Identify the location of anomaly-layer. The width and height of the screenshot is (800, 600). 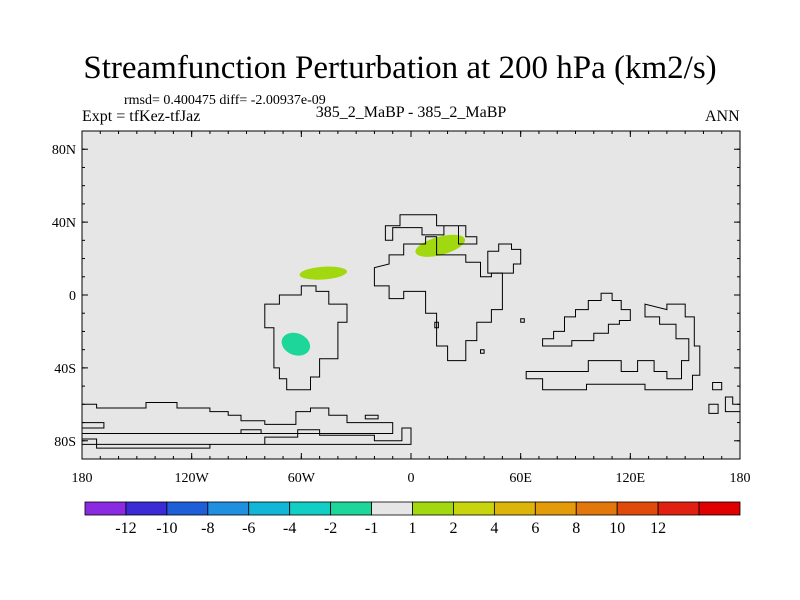
(373, 295).